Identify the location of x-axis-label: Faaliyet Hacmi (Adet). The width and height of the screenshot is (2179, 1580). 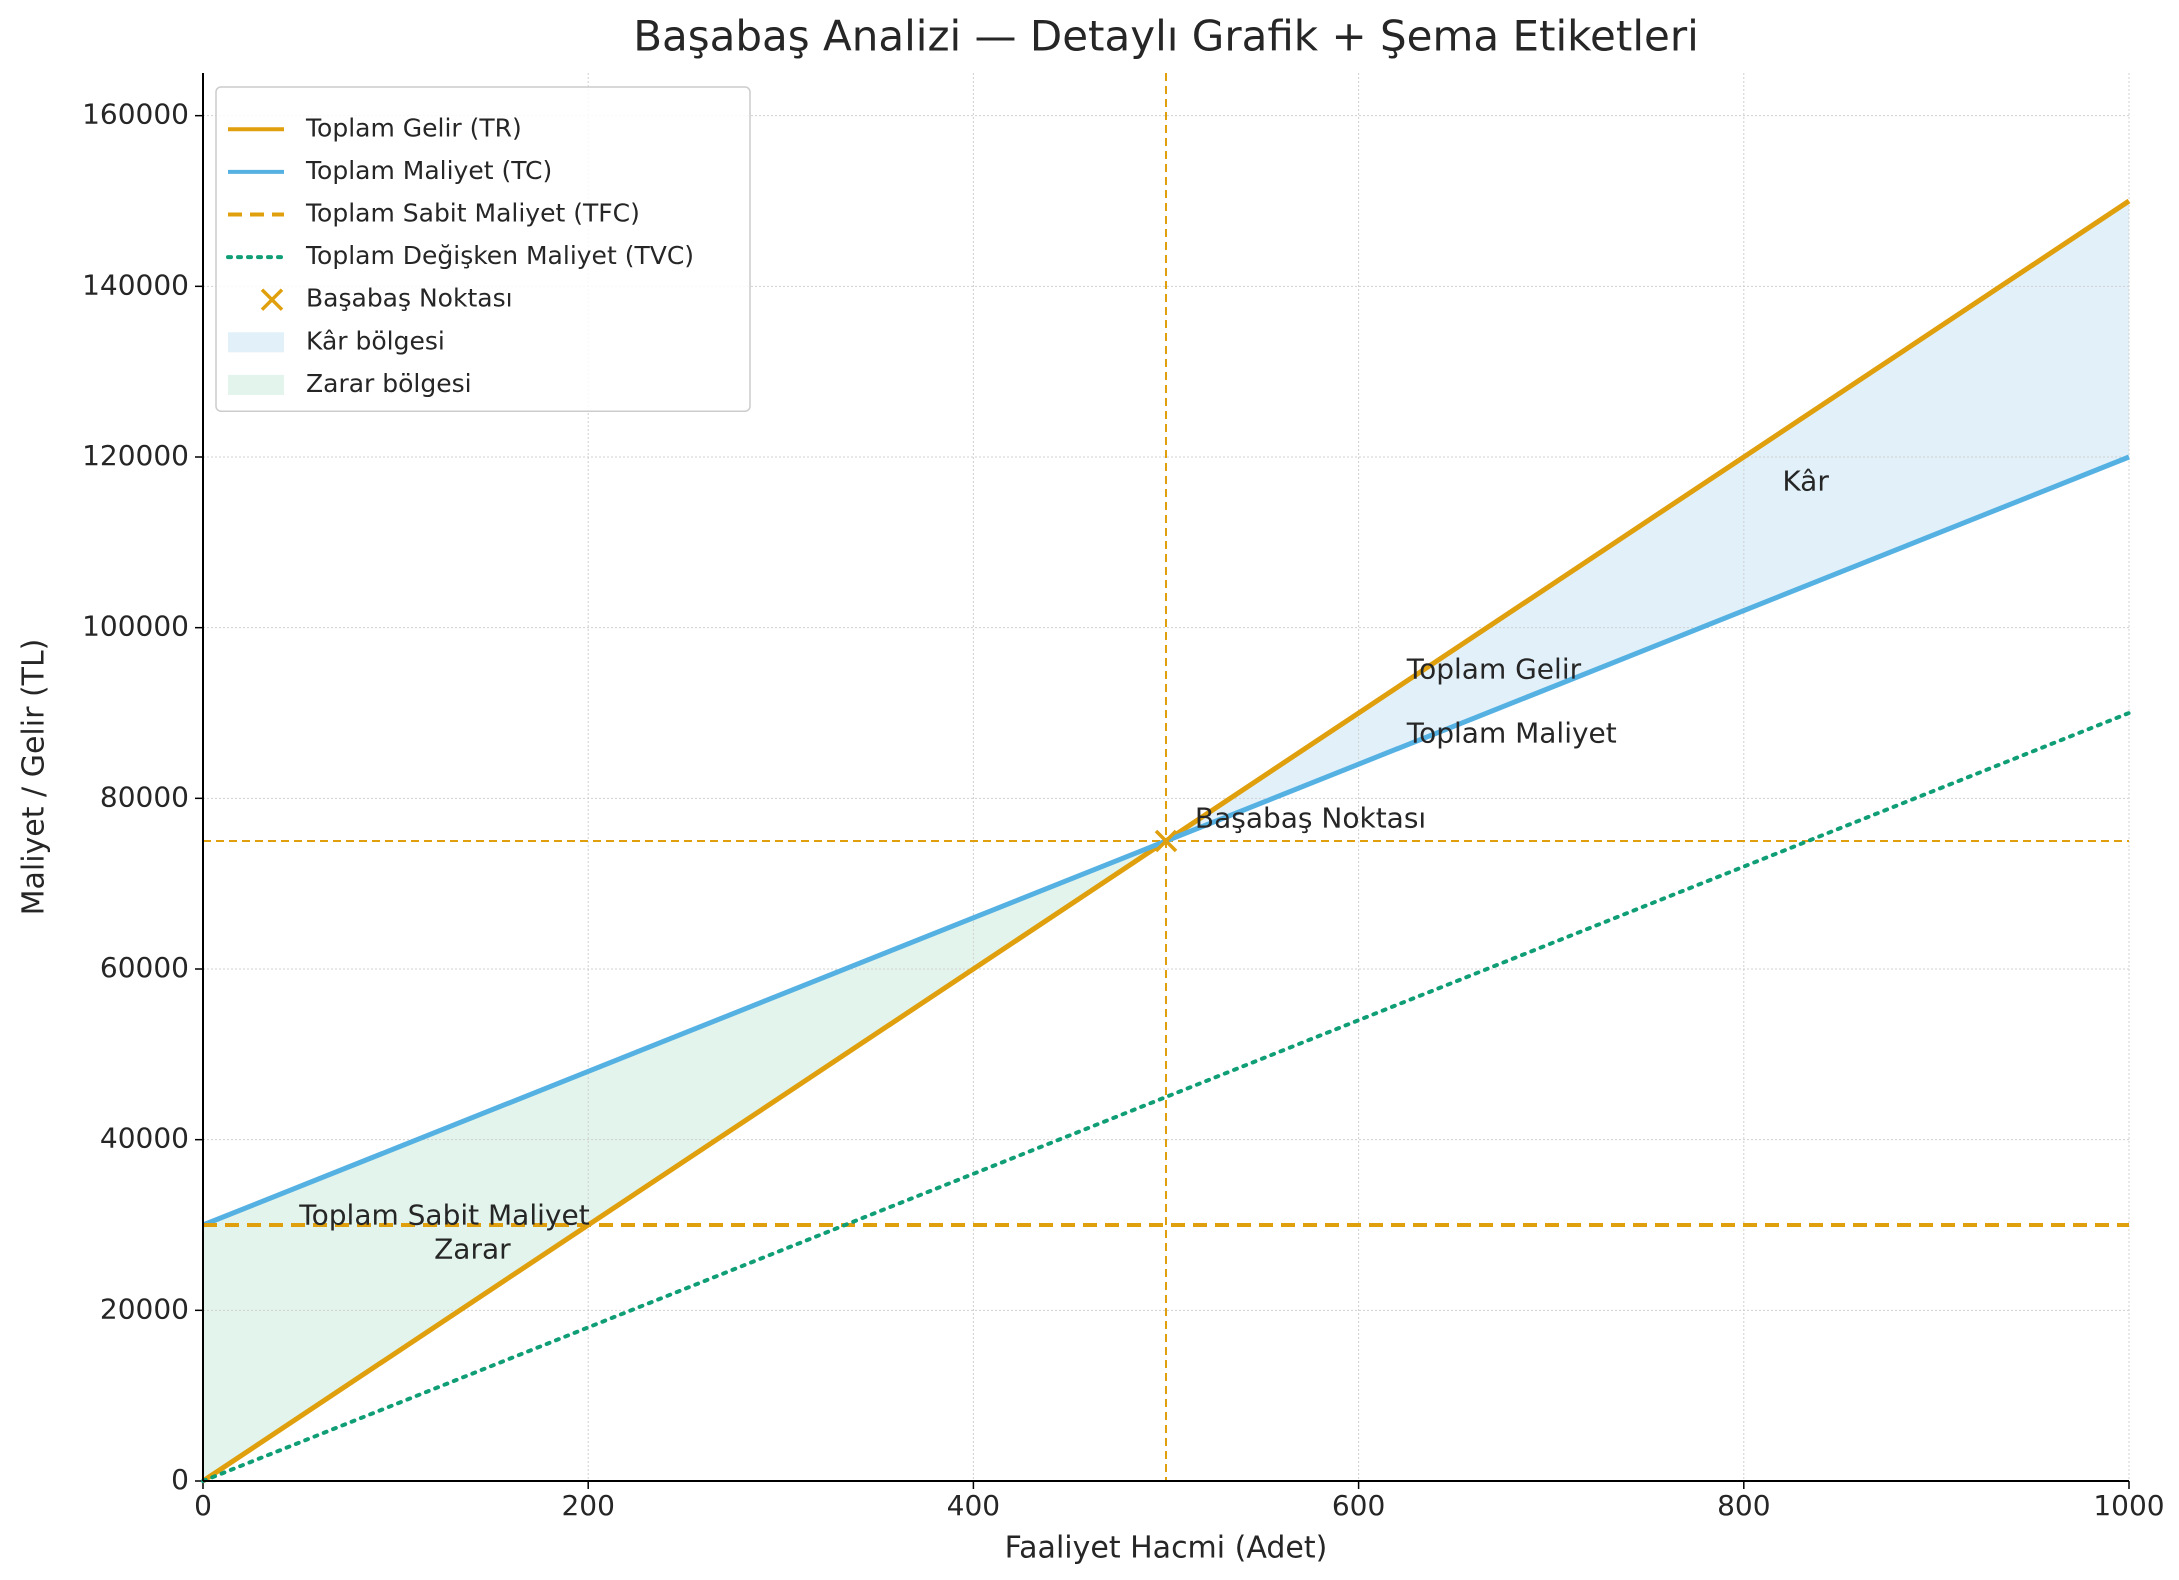
(1166, 1548).